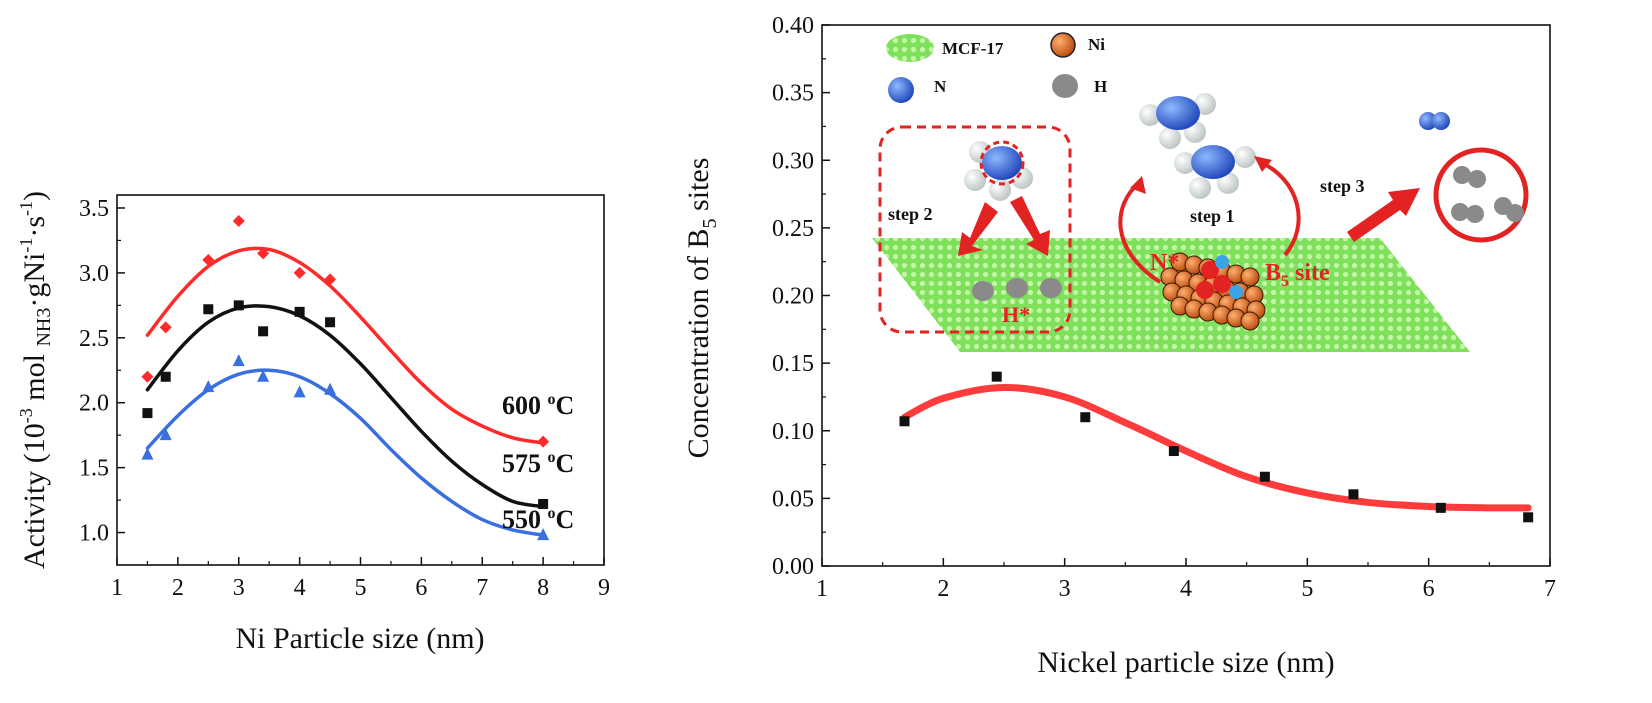 The height and width of the screenshot is (703, 1652). What do you see at coordinates (793, 297) in the screenshot?
I see `y-tick-label: 0.20` at bounding box center [793, 297].